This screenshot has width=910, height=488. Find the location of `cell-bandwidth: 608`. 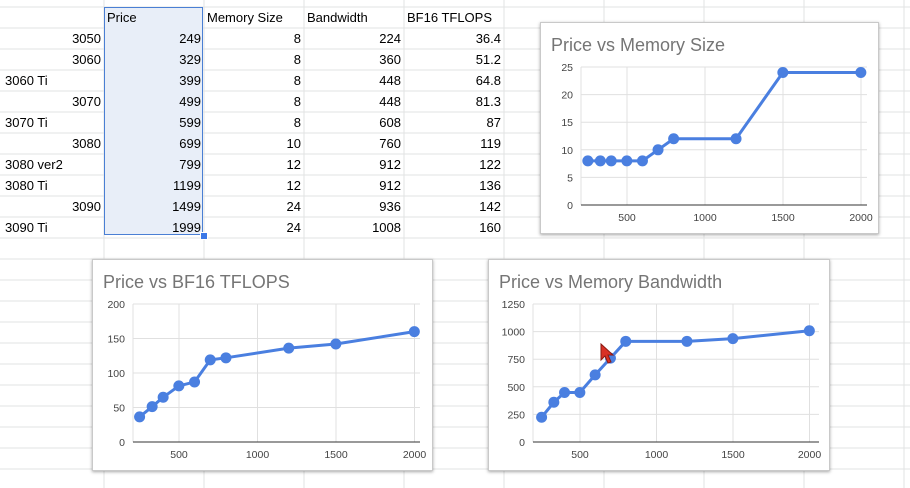

cell-bandwidth: 608 is located at coordinates (390, 122).